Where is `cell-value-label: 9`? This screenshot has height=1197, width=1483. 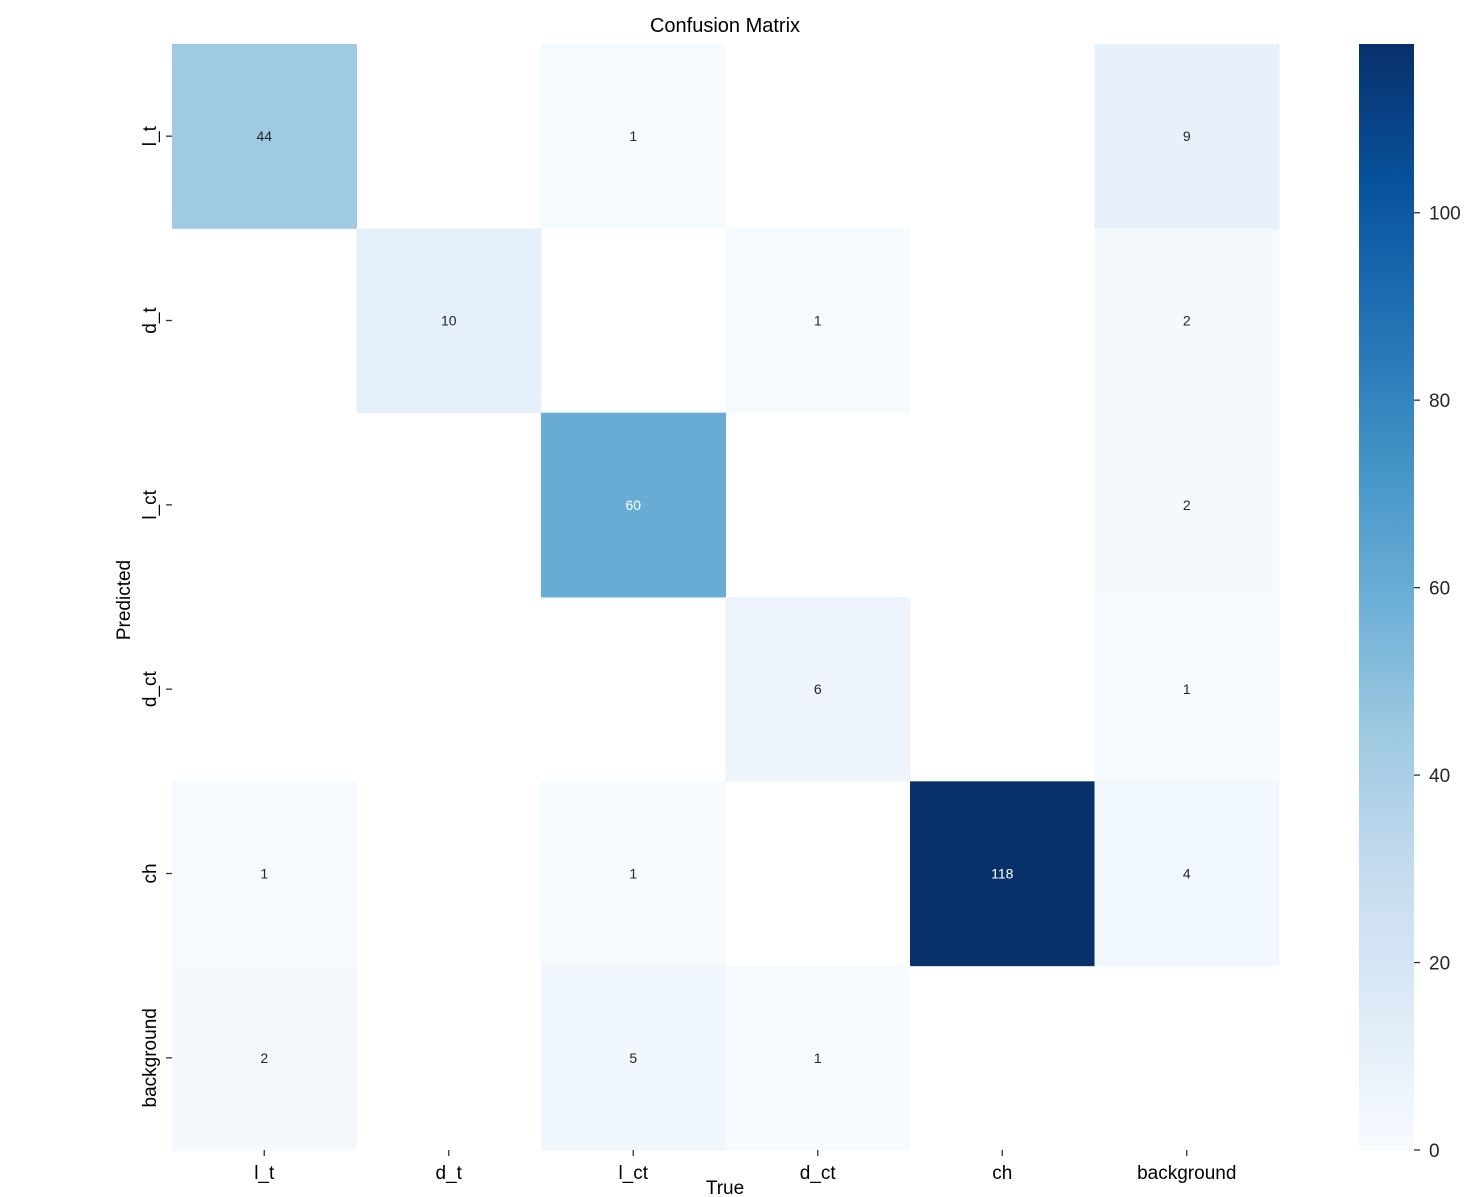 cell-value-label: 9 is located at coordinates (1187, 136).